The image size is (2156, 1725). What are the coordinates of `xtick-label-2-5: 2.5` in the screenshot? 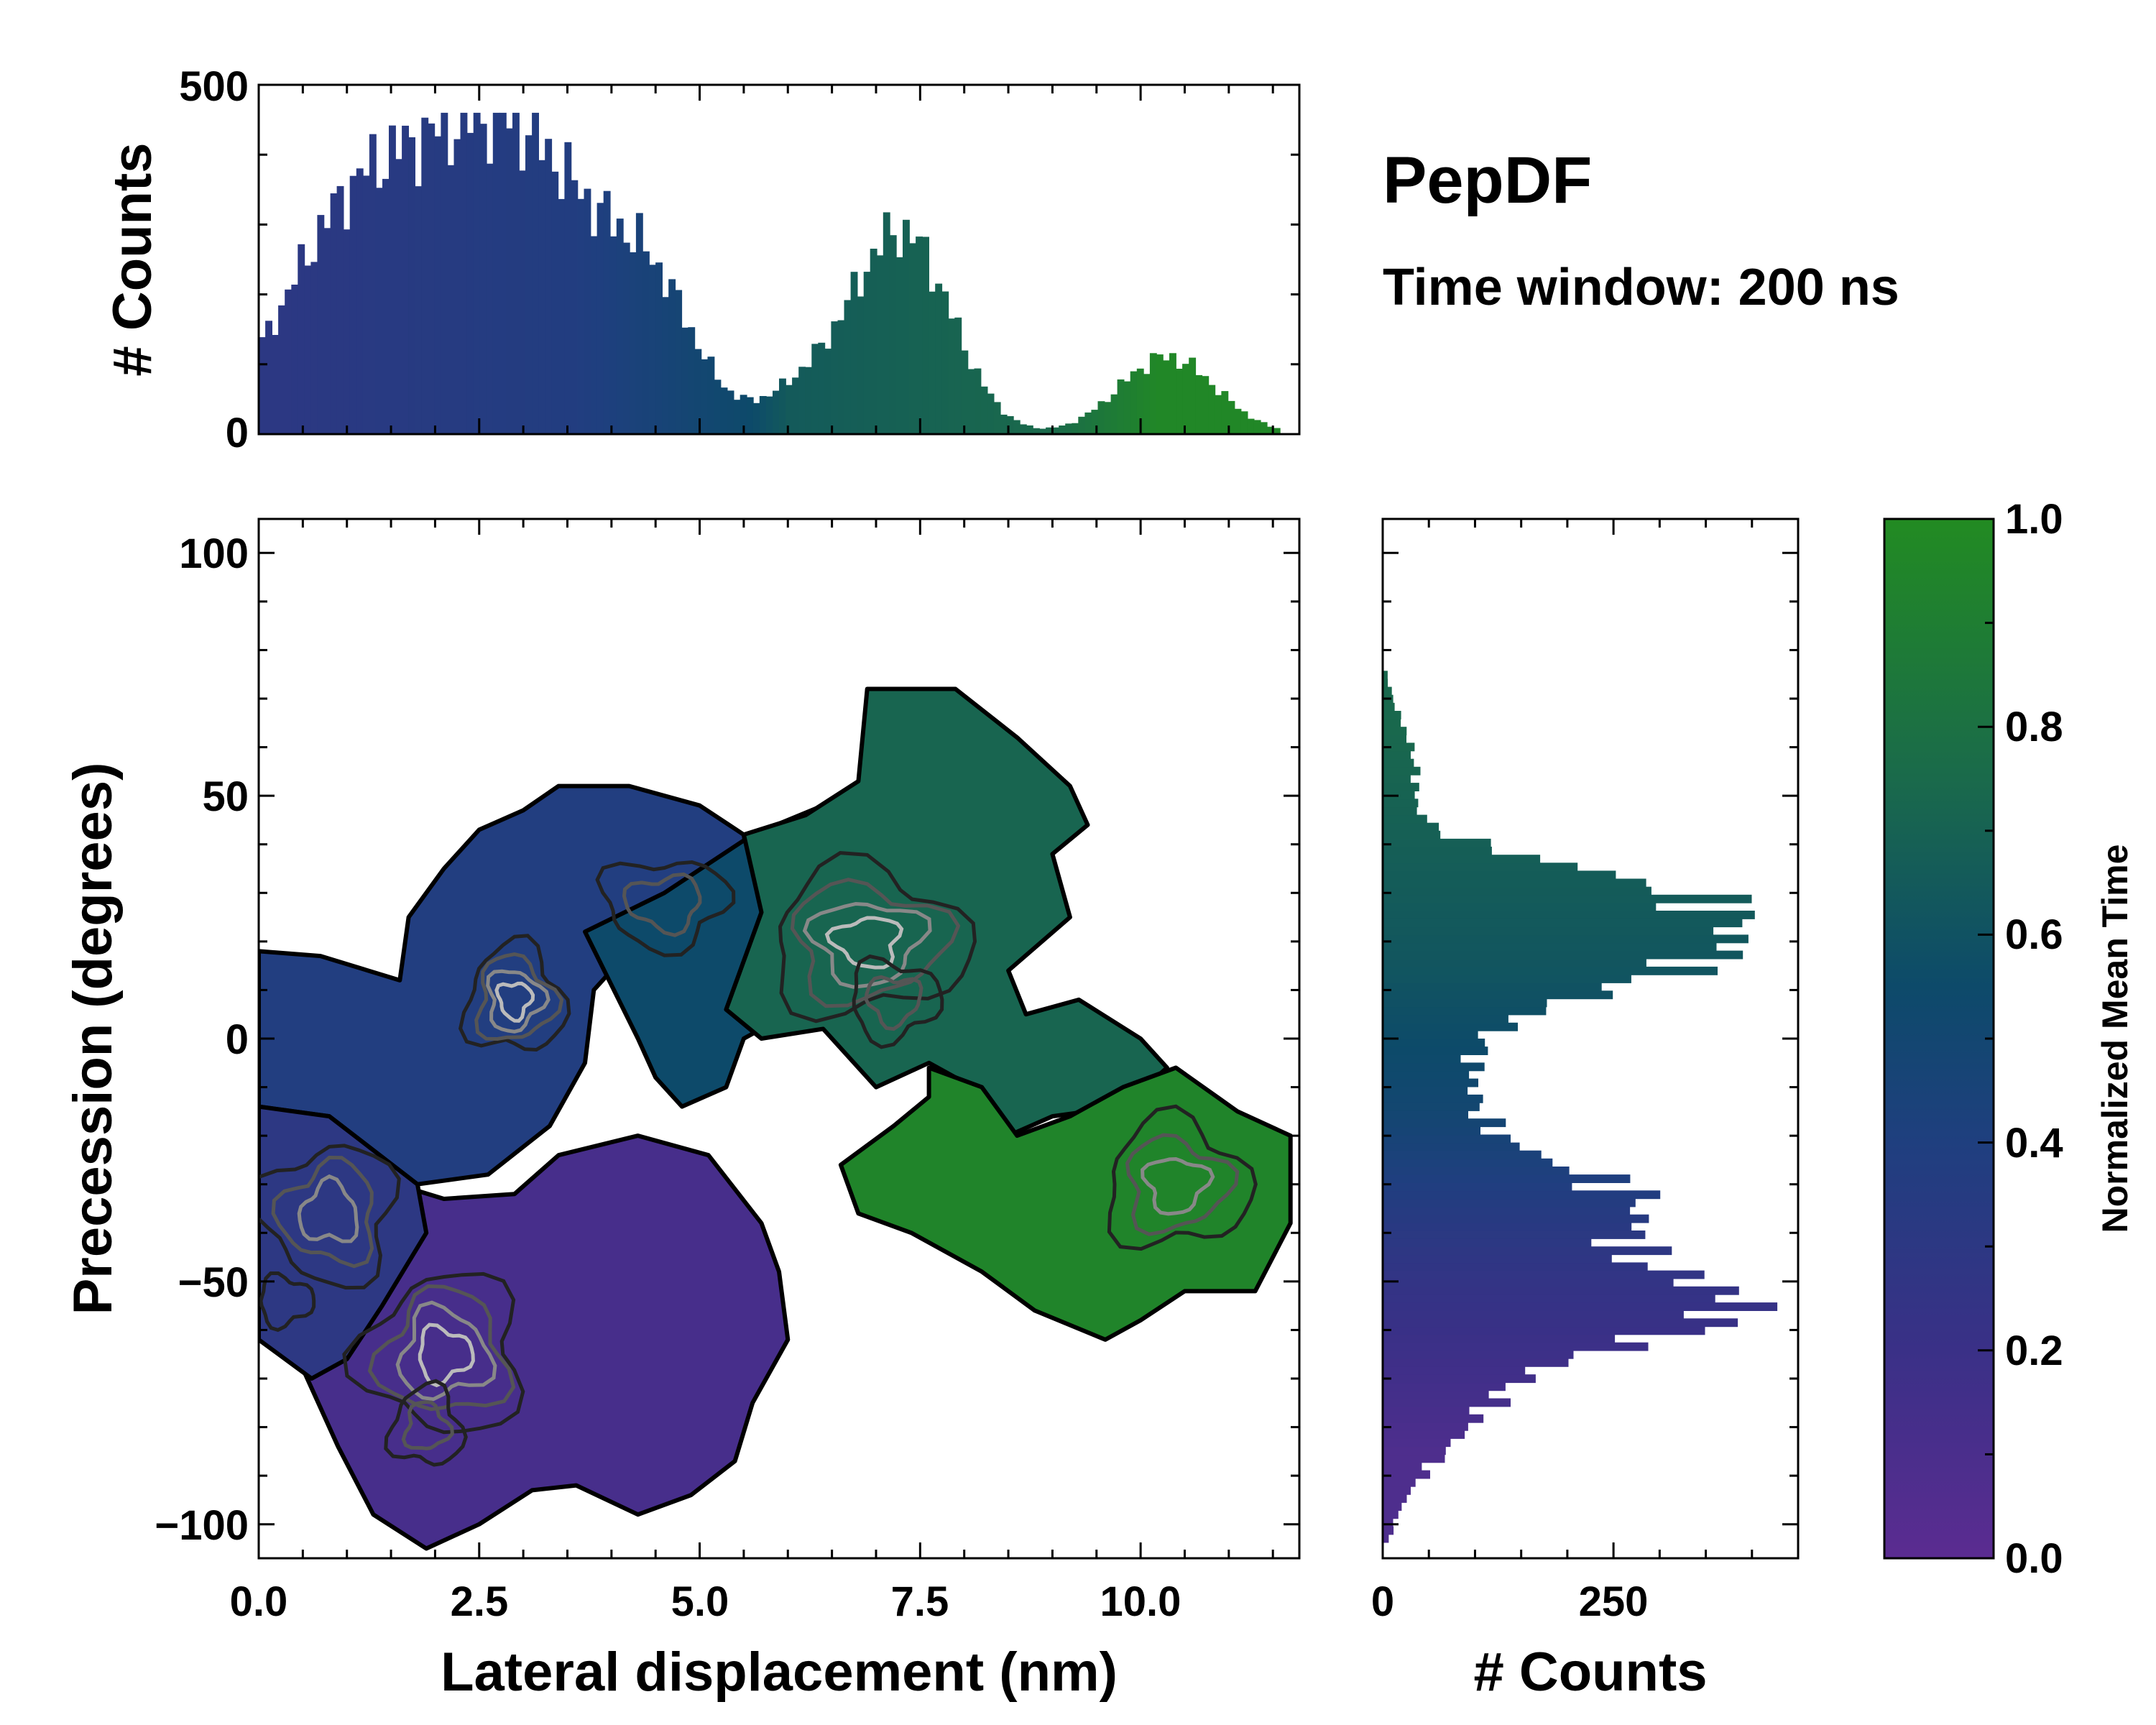 It's located at (480, 1601).